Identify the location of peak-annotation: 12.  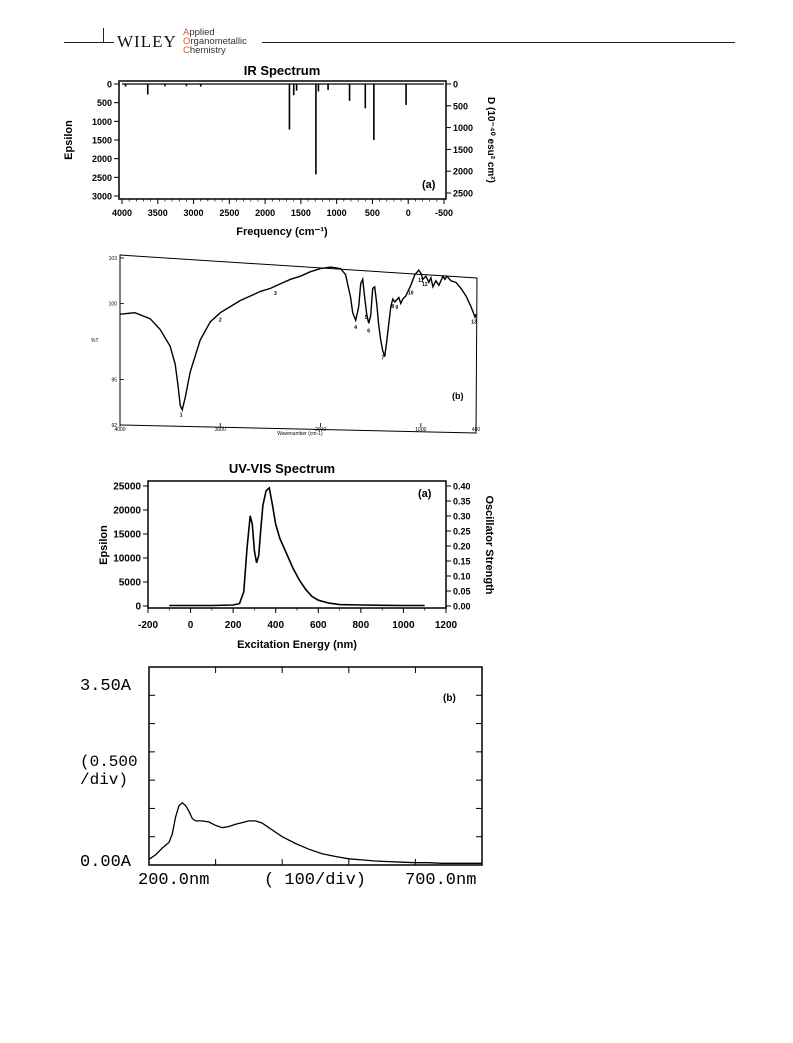
(425, 285).